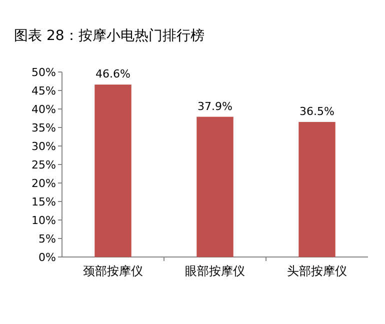 The height and width of the screenshot is (324, 385). I want to click on y-tick-label: 15%, so click(44, 202).